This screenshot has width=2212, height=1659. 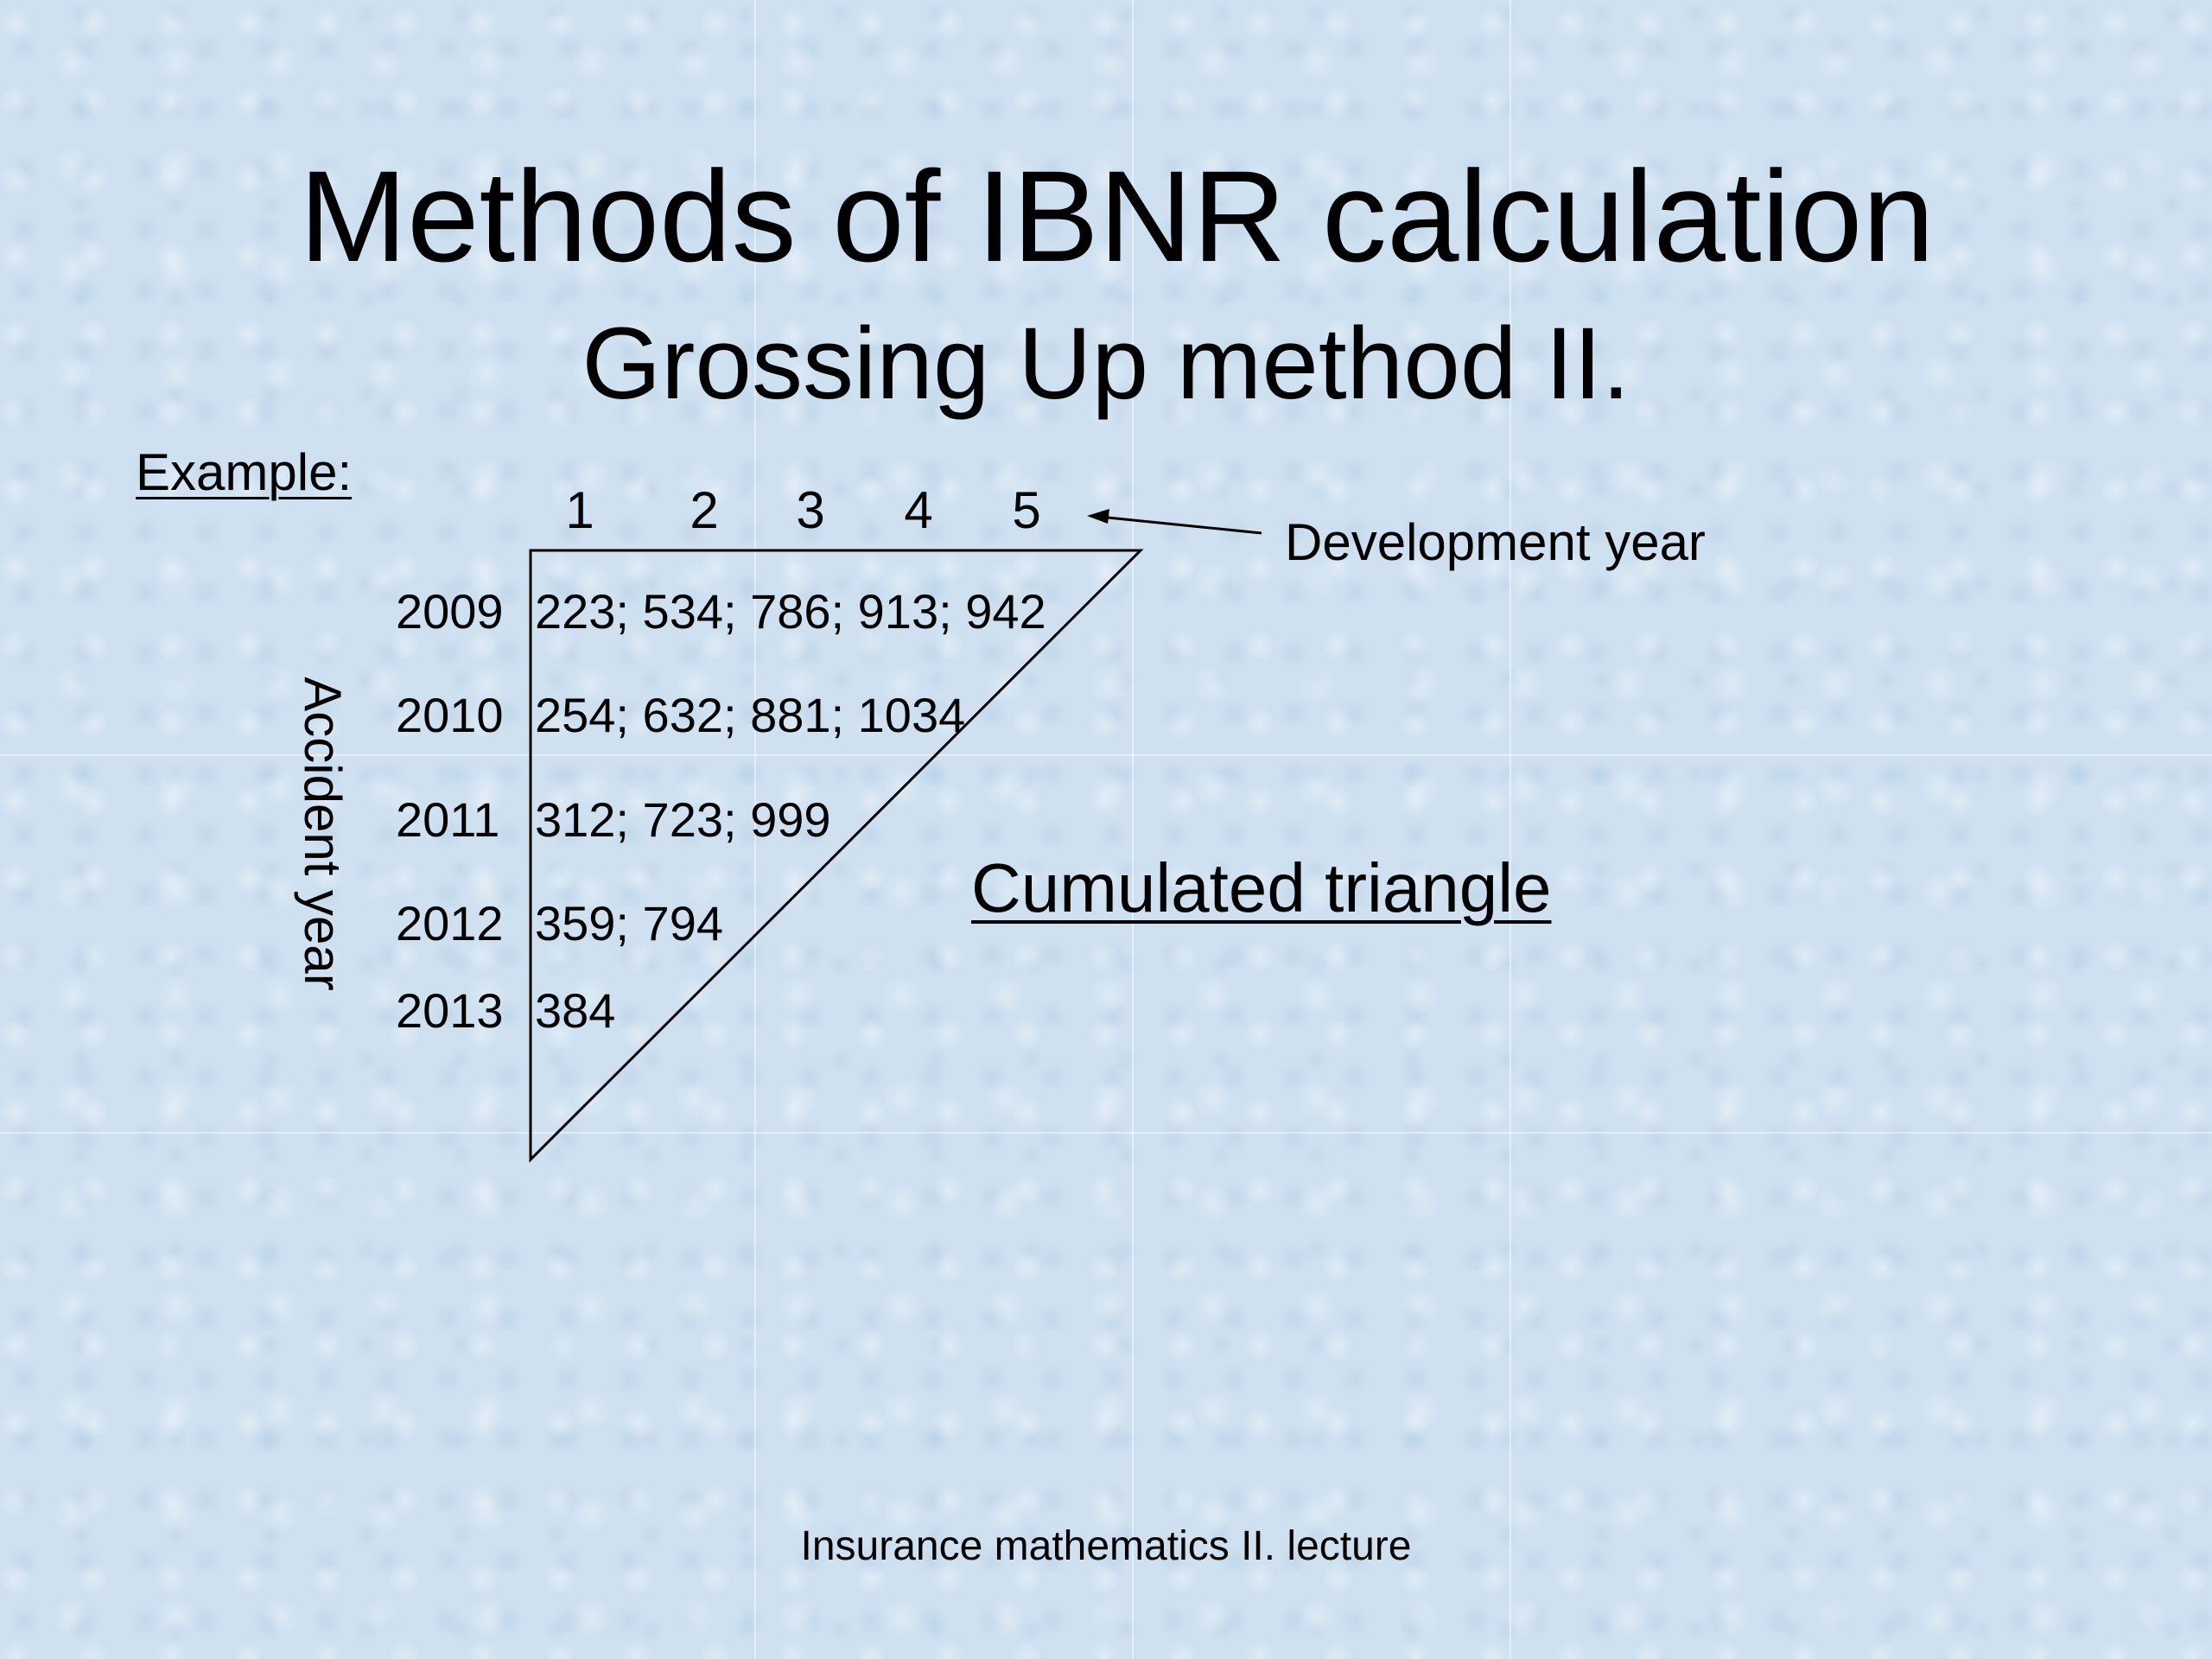 What do you see at coordinates (1098, 516) in the screenshot?
I see `arrow-head-icon` at bounding box center [1098, 516].